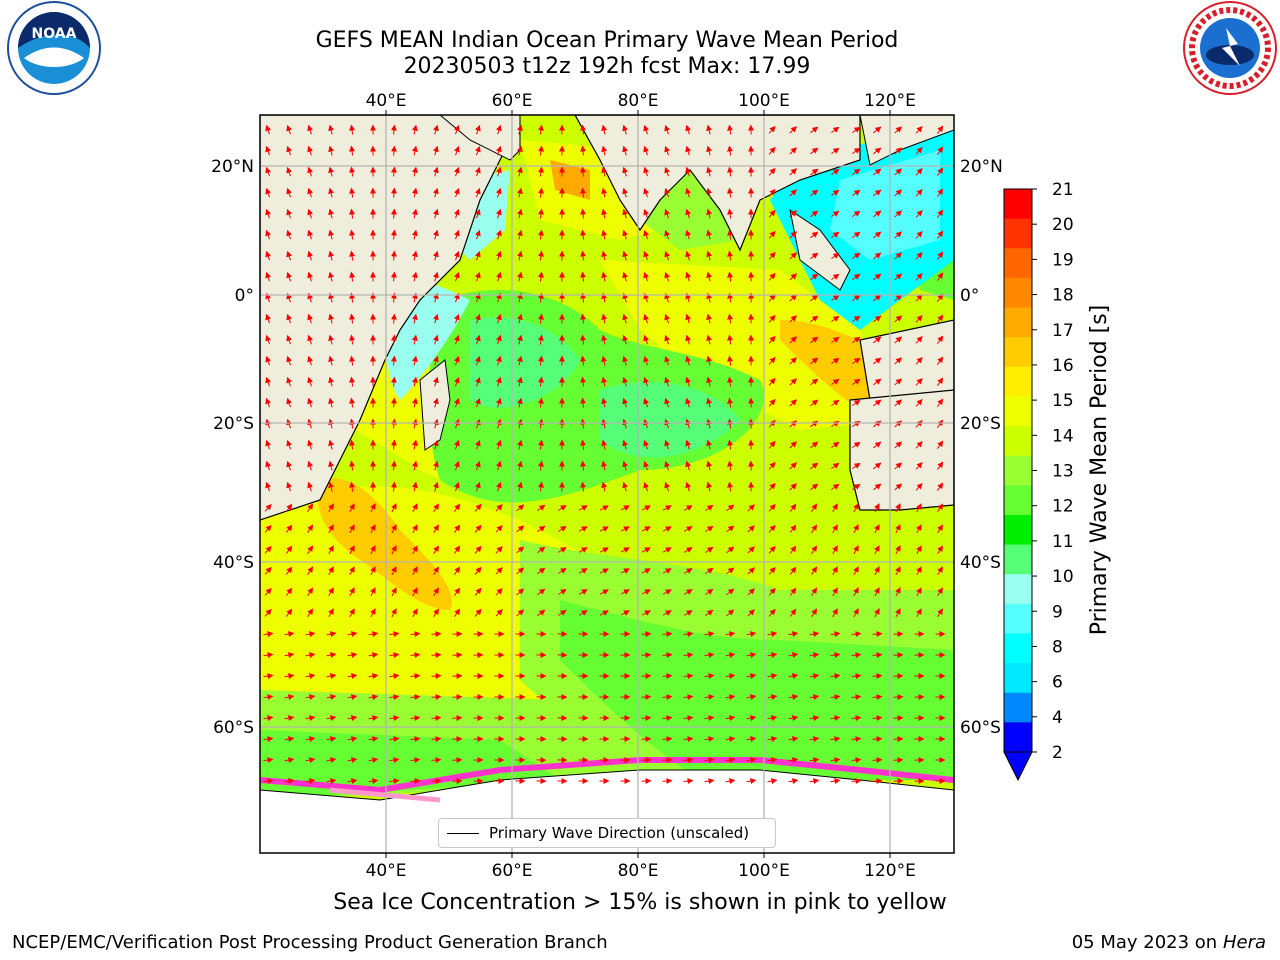 The height and width of the screenshot is (960, 1280). What do you see at coordinates (1063, 436) in the screenshot?
I see `colorbar-tick-label: 14` at bounding box center [1063, 436].